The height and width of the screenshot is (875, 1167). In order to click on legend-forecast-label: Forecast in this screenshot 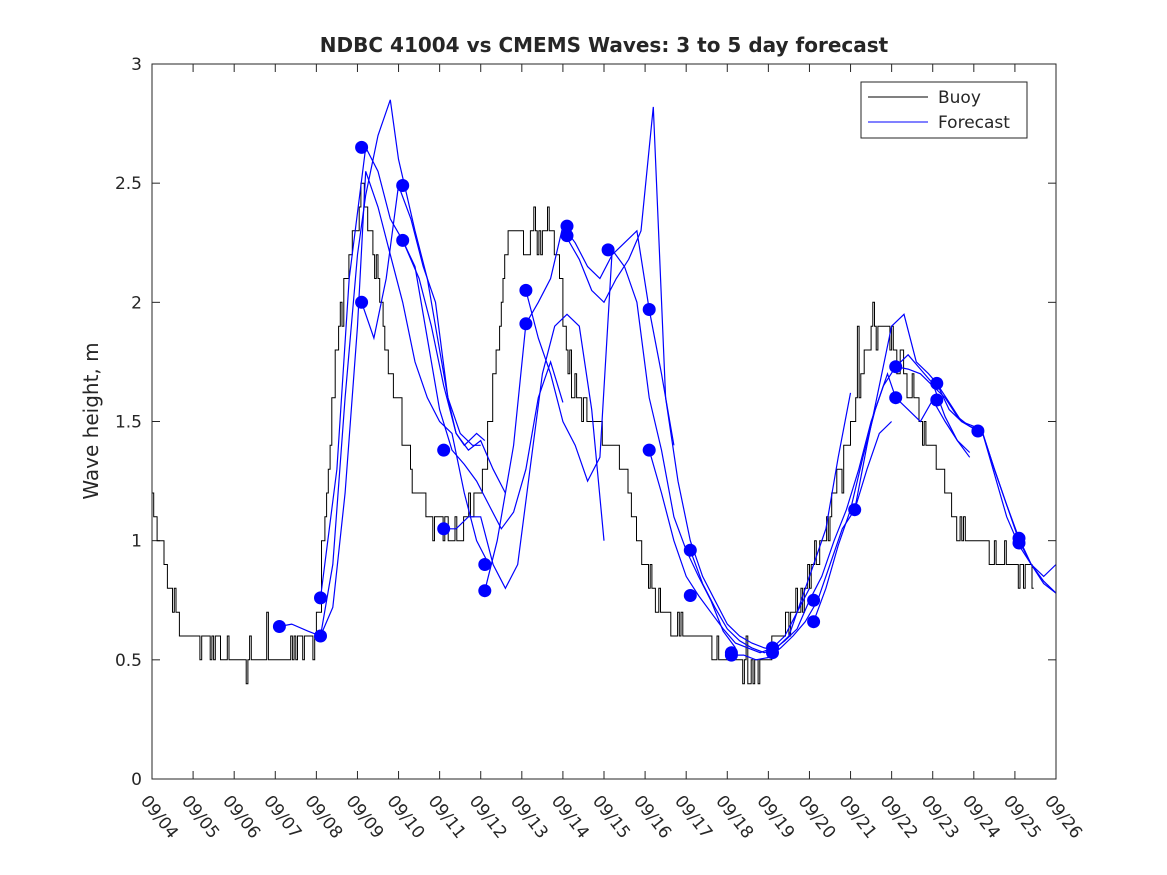, I will do `click(974, 123)`.